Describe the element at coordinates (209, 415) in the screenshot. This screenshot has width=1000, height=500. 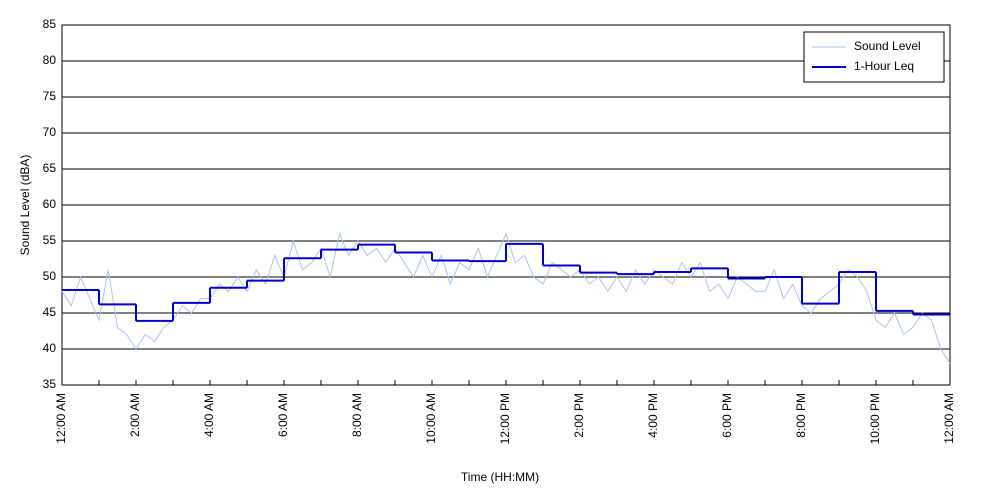
I see `x-tick-label: 4:00 AM` at that location.